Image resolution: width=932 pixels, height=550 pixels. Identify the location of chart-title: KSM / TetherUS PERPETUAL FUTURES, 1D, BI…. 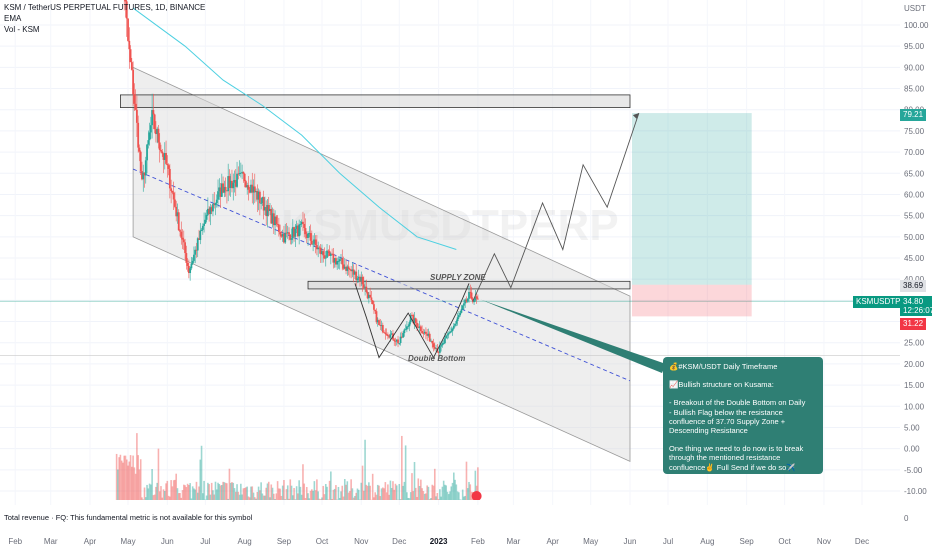
(105, 7).